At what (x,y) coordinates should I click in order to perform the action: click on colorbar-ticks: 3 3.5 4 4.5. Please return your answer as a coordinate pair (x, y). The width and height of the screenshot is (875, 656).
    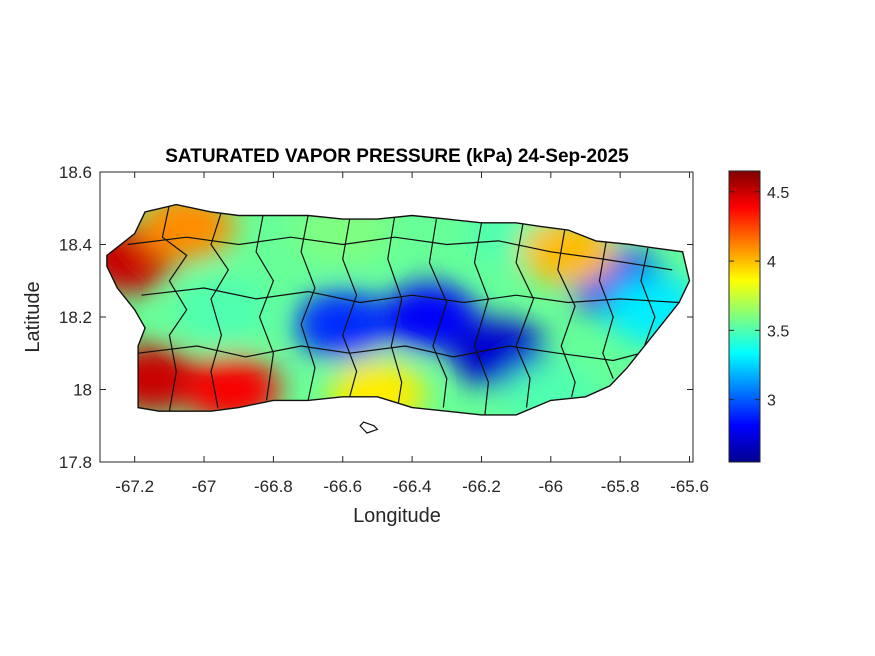
    Looking at the image, I should click on (759, 297).